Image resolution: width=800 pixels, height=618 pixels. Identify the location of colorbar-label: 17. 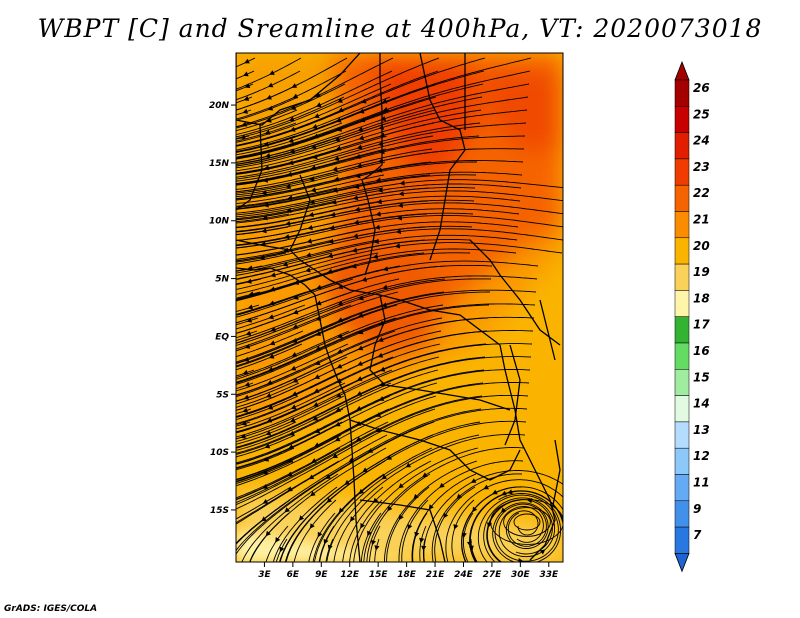
(701, 325).